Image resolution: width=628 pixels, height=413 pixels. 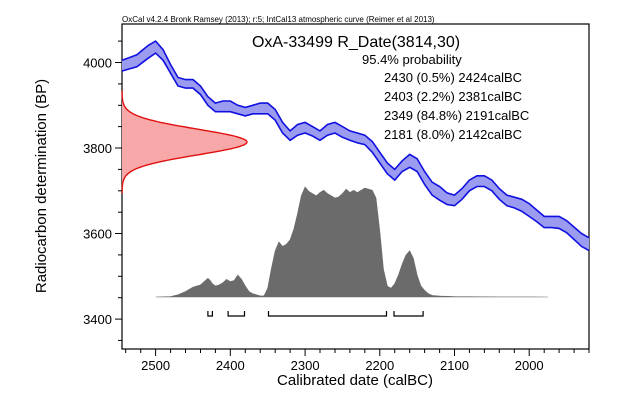 I want to click on y-axis: 3400 3600 3800 4000, so click(x=102, y=190).